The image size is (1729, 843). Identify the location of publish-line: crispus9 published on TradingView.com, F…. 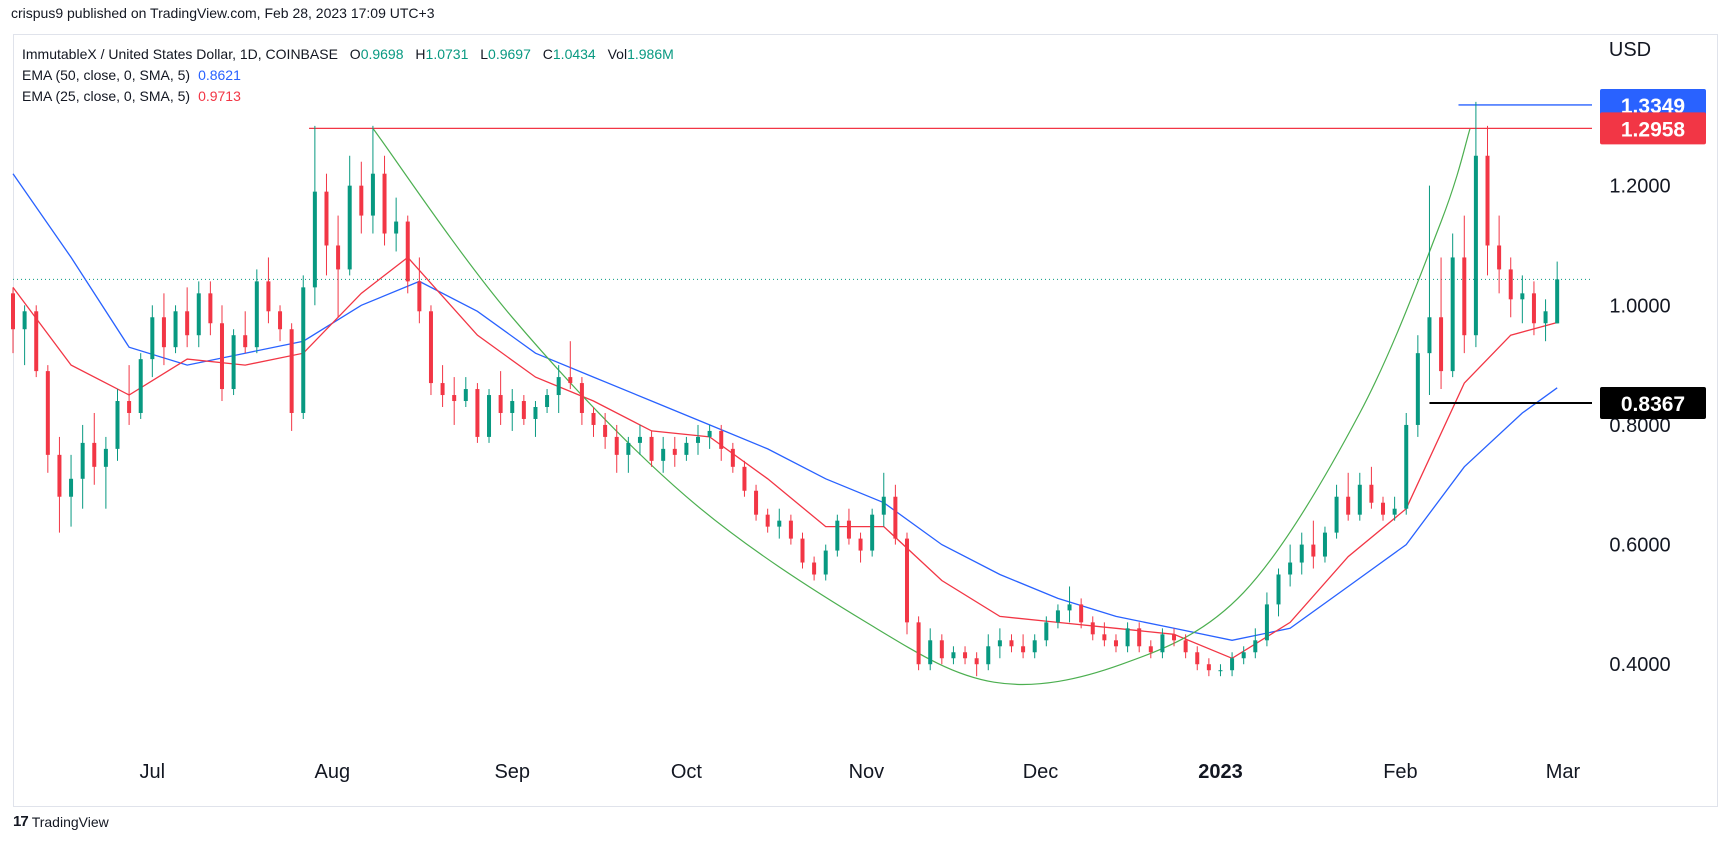
(223, 13).